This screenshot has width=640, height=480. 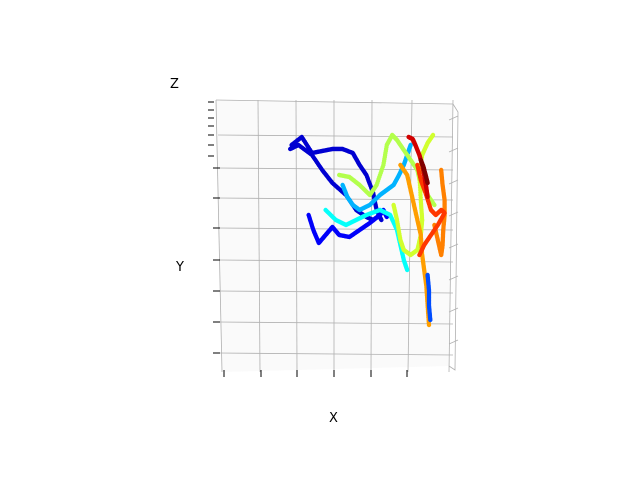 I want to click on top-edge, so click(x=334, y=102).